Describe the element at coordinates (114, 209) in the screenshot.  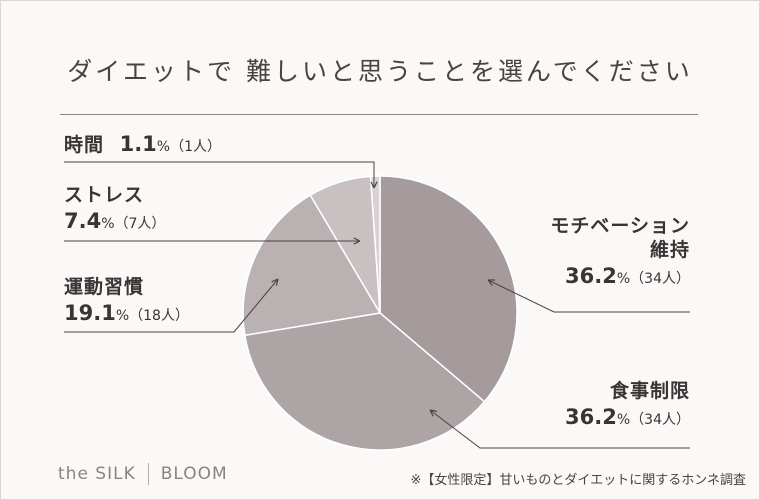
I see `label-stress: ストレス 7.4%（7人）` at that location.